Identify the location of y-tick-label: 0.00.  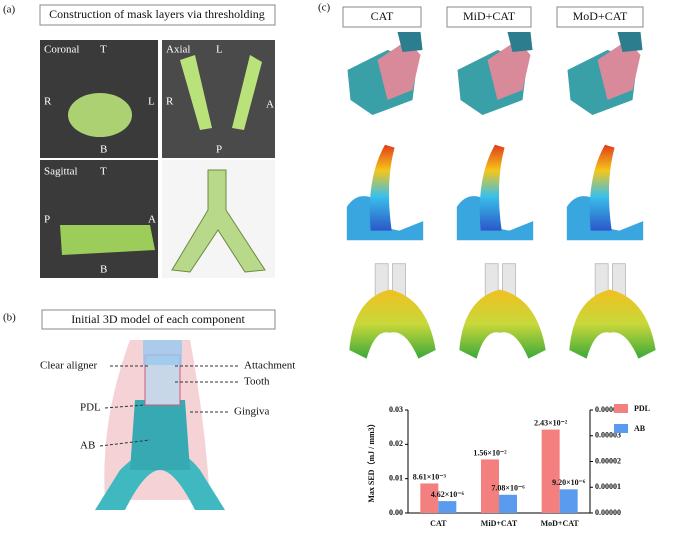
(396, 512).